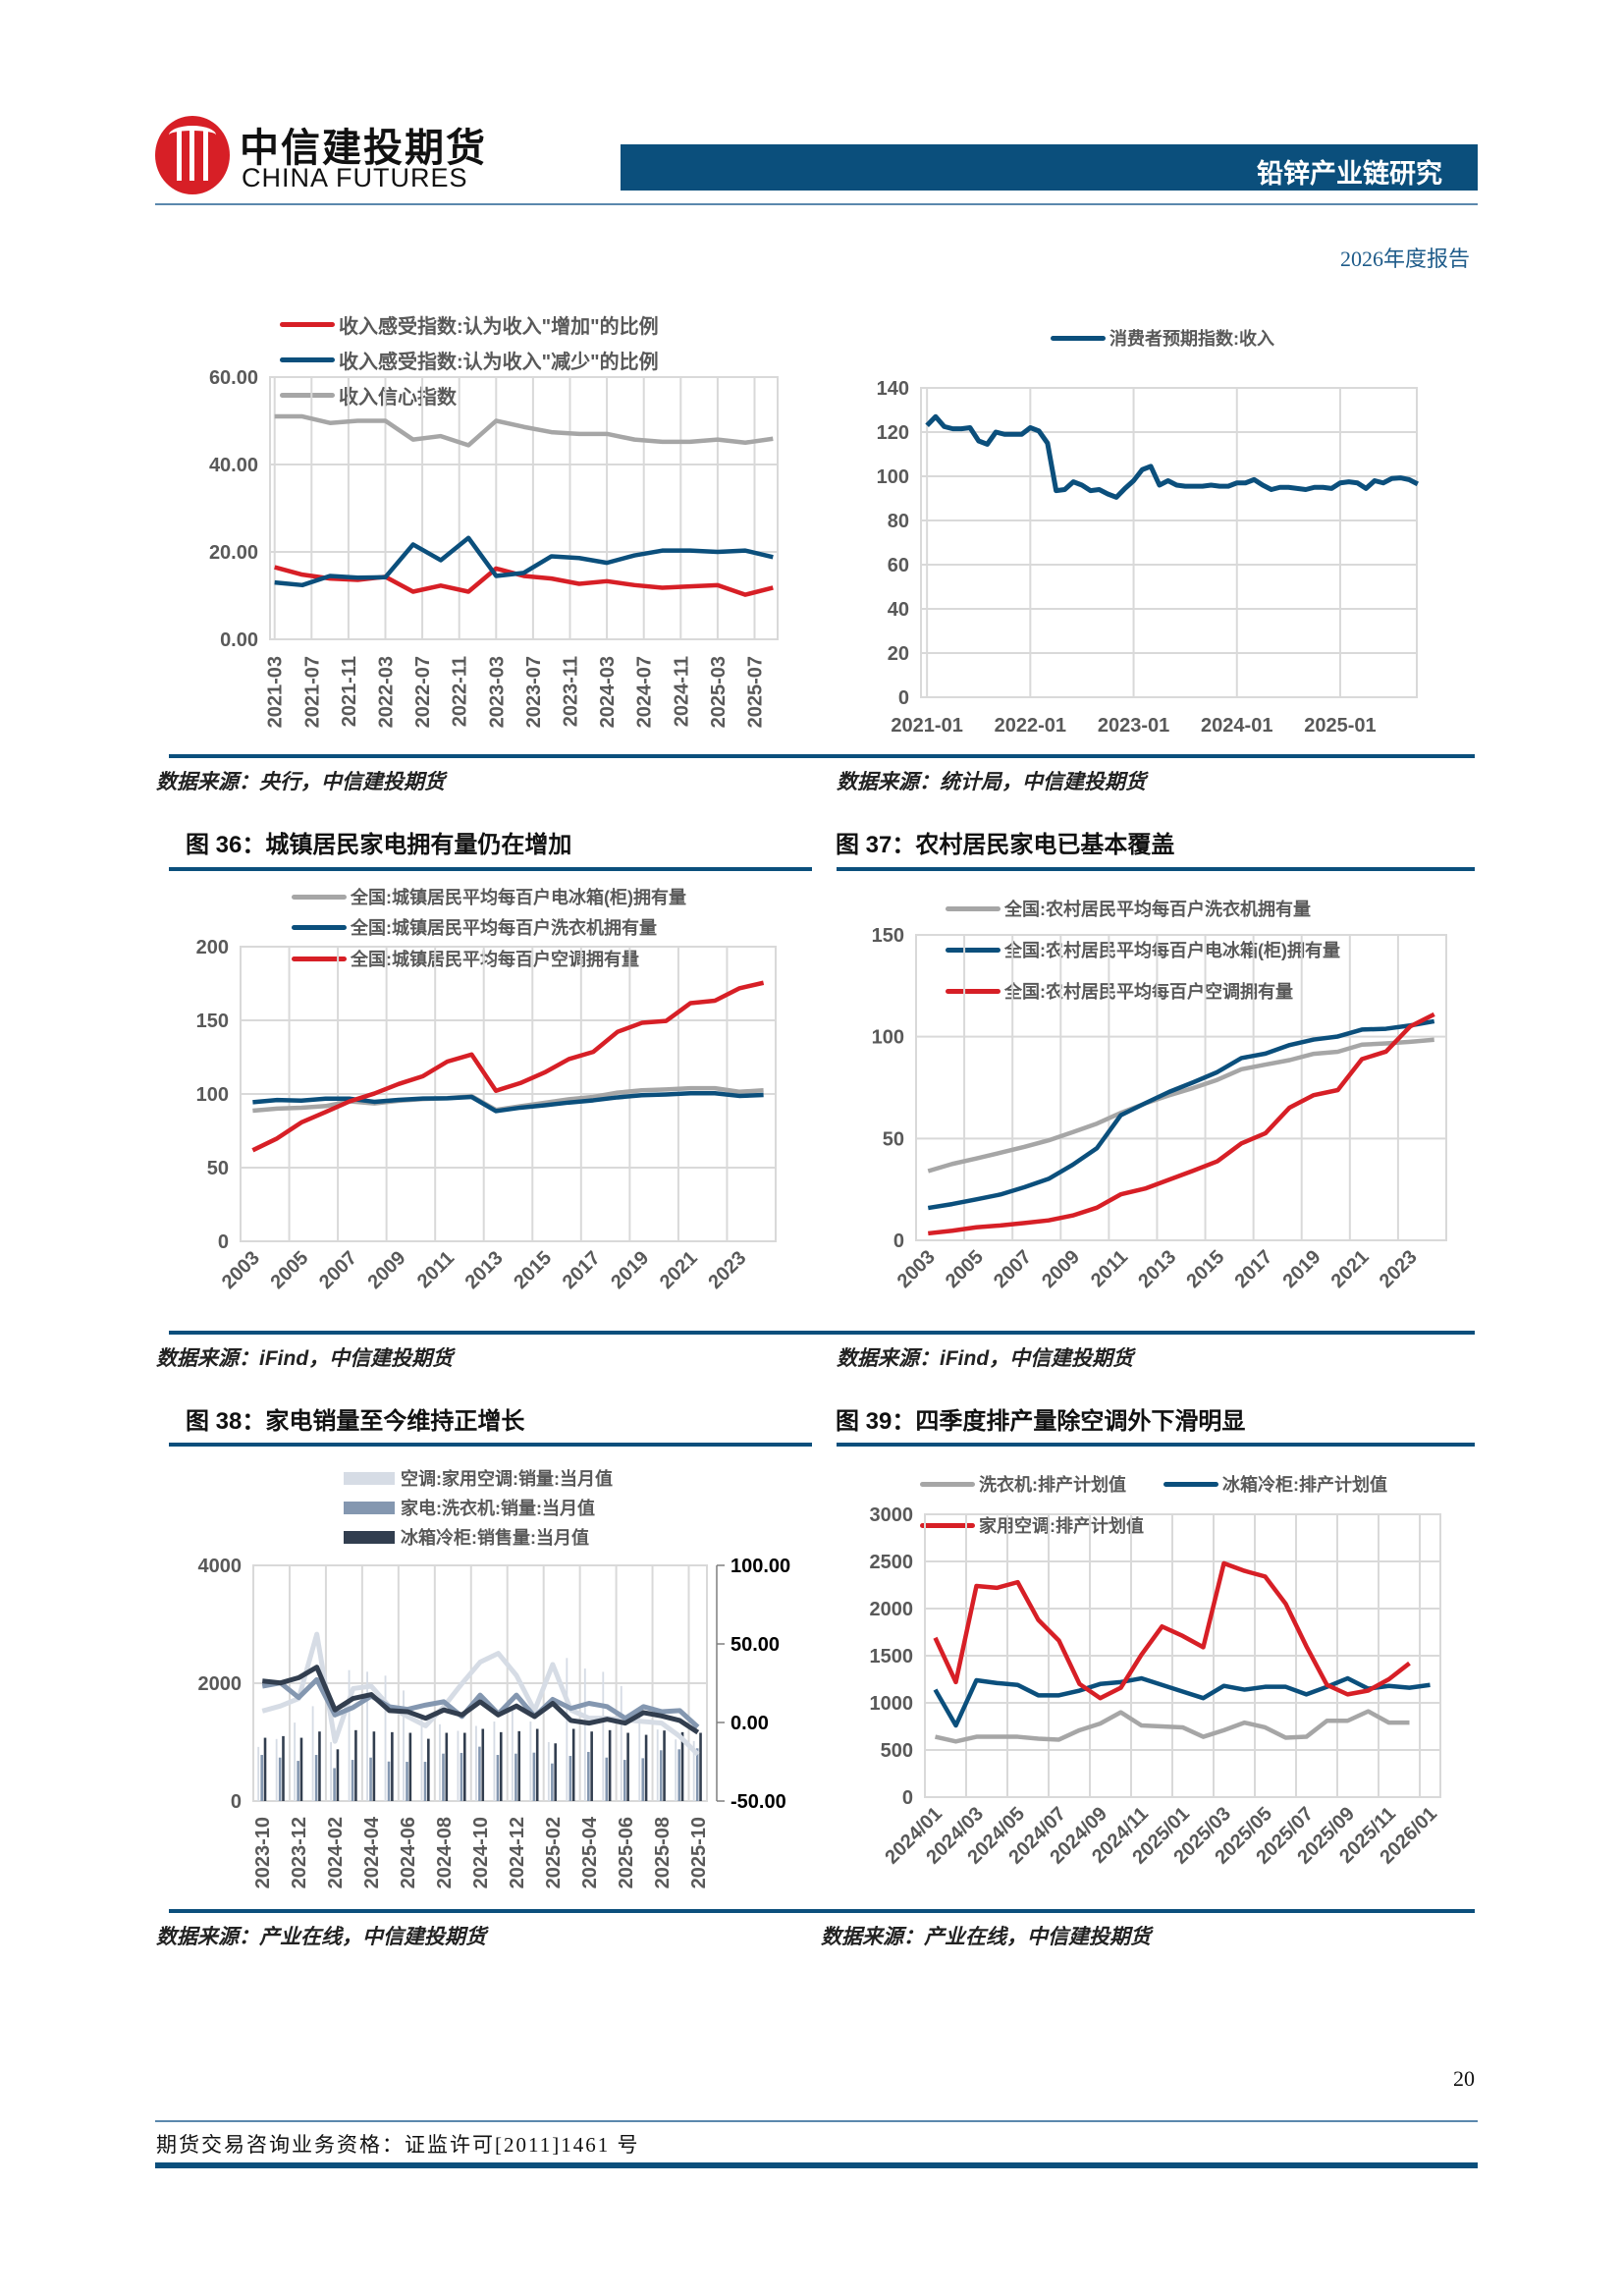 Image resolution: width=1623 pixels, height=2296 pixels. Describe the element at coordinates (897, 1751) in the screenshot. I see `y-tick-label: 500` at that location.